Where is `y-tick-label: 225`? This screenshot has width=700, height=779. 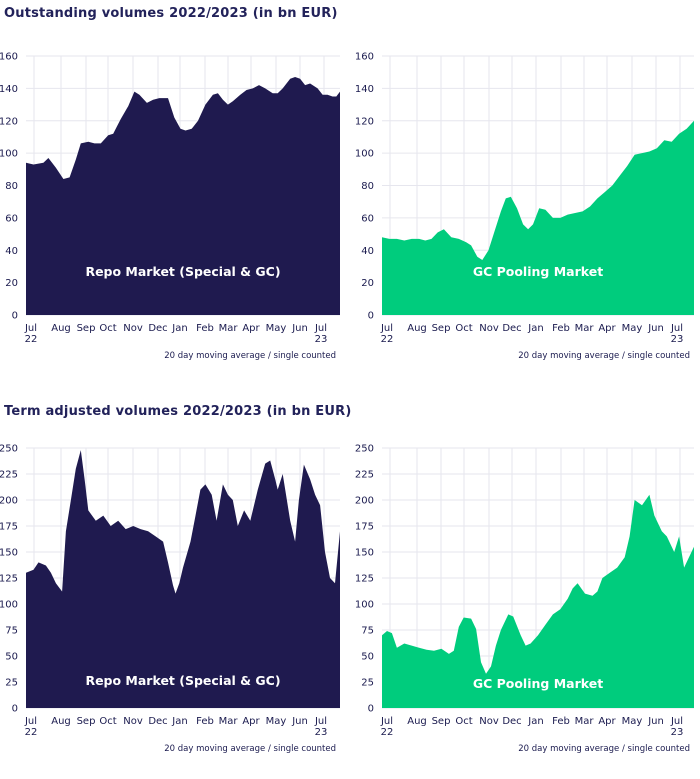
y-tick-label: 225 is located at coordinates (364, 475).